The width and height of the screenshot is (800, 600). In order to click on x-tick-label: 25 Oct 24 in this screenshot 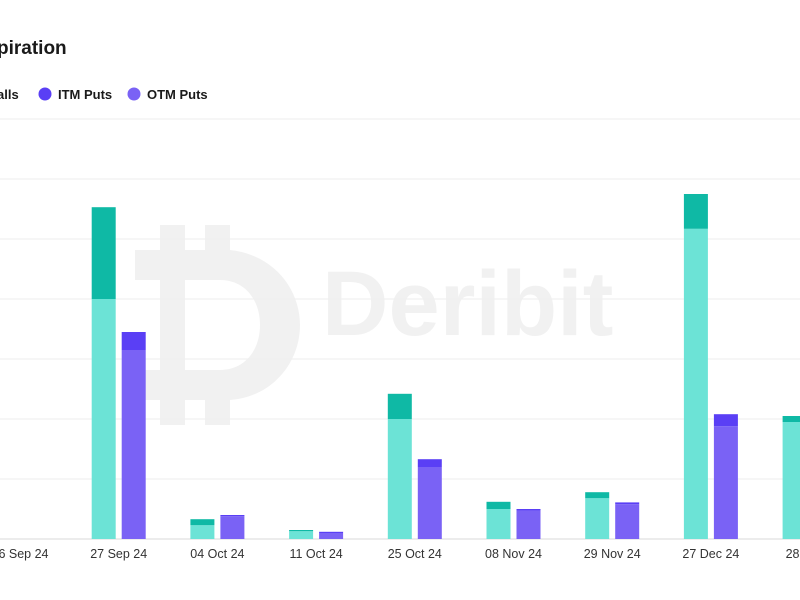, I will do `click(415, 554)`.